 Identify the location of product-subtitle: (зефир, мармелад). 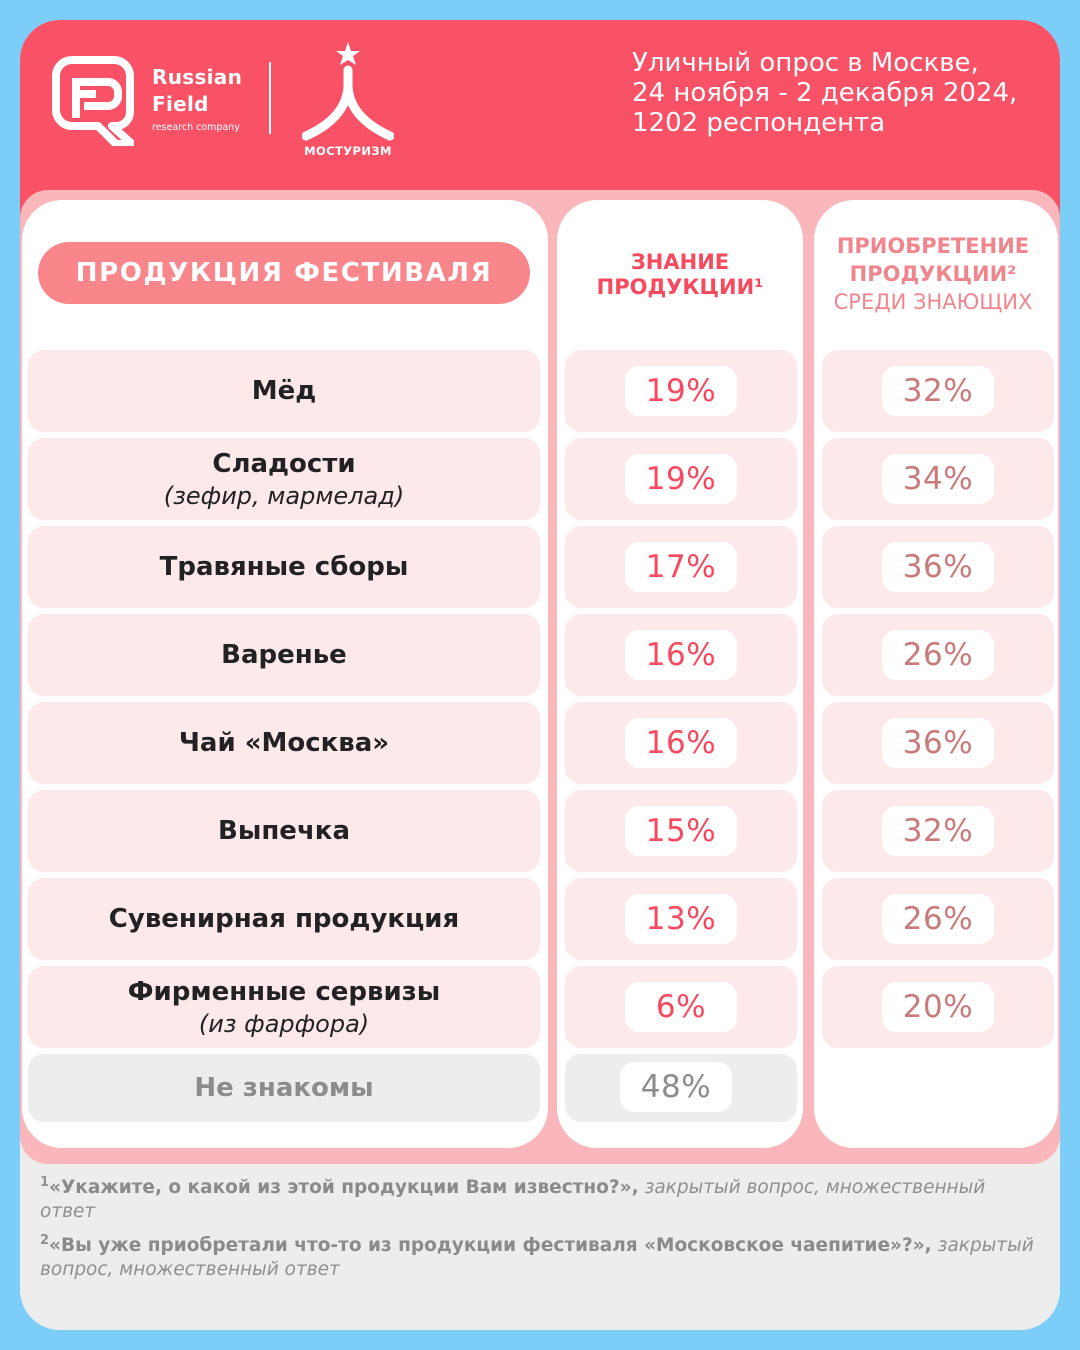
(284, 496).